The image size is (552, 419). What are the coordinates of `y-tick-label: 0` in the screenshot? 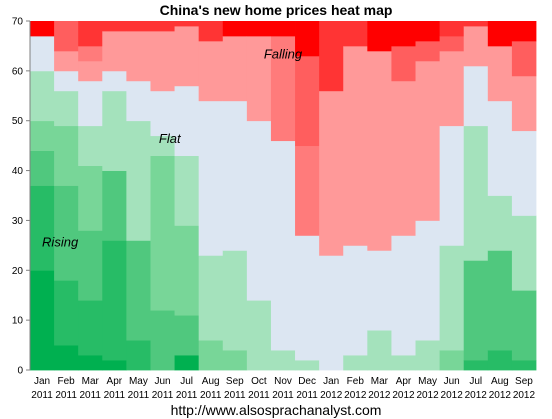 It's located at (20, 371).